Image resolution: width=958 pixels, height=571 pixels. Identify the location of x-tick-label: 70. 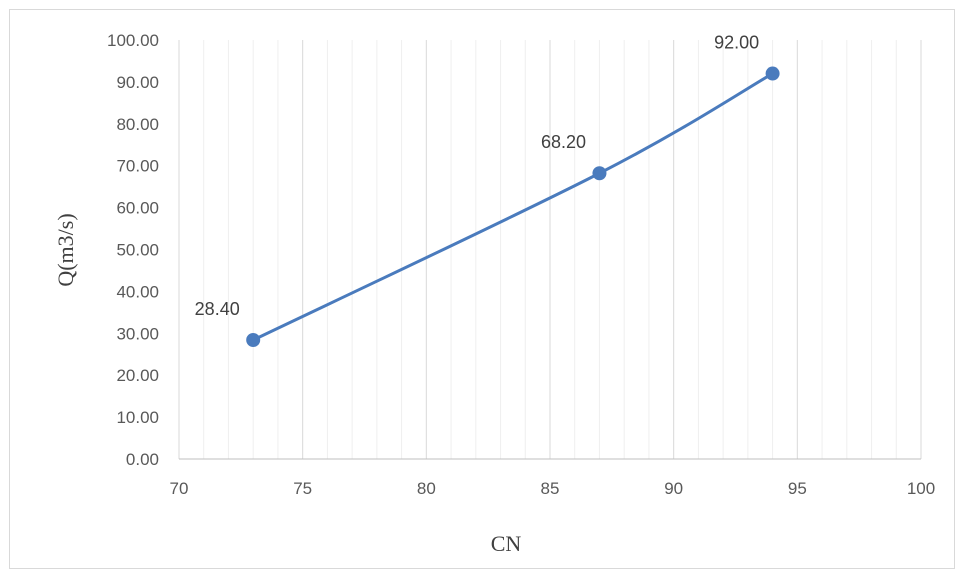
(179, 488).